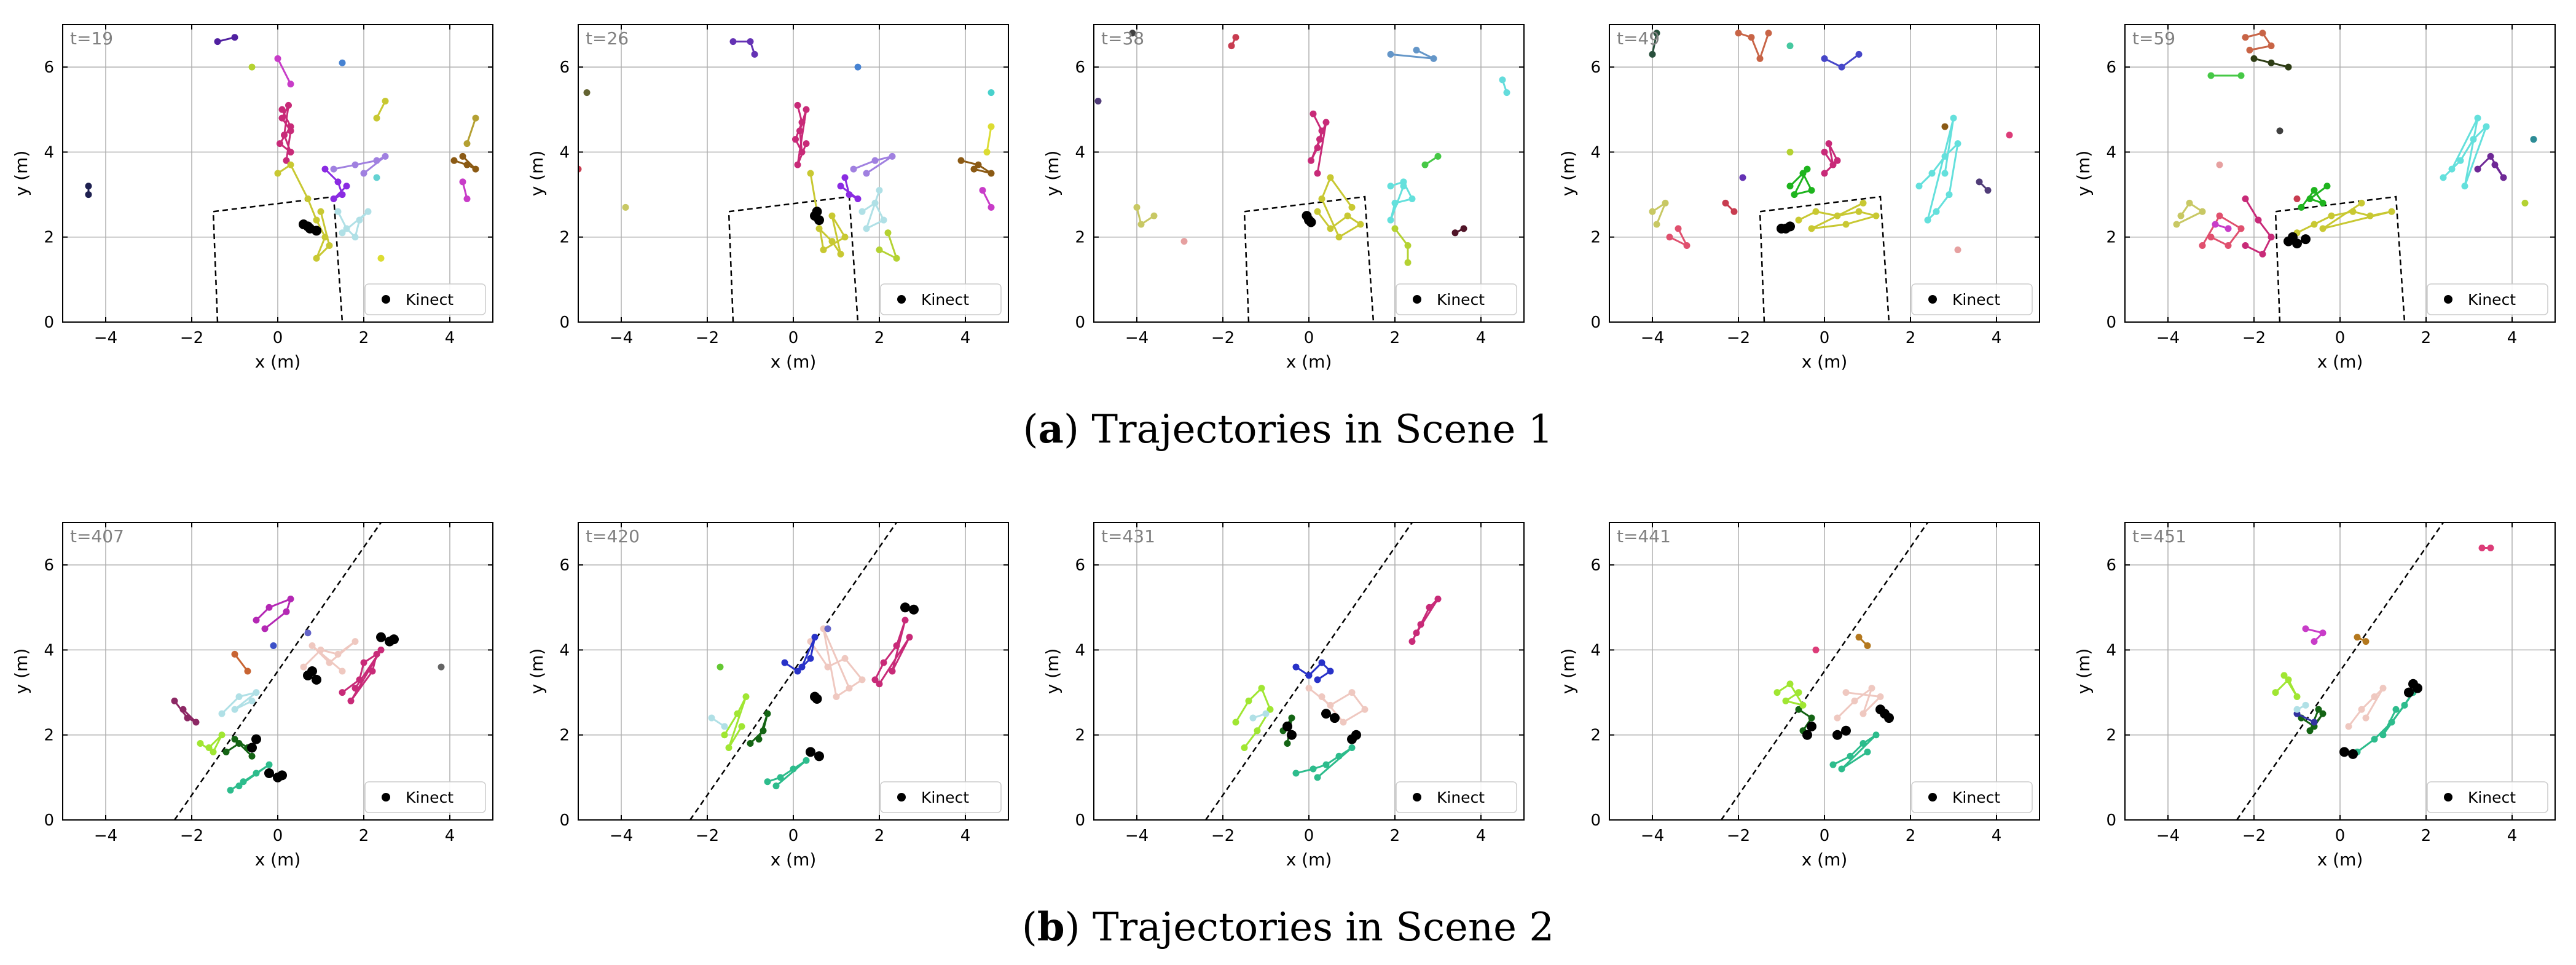  I want to click on legend-kinect-marker, so click(386, 797).